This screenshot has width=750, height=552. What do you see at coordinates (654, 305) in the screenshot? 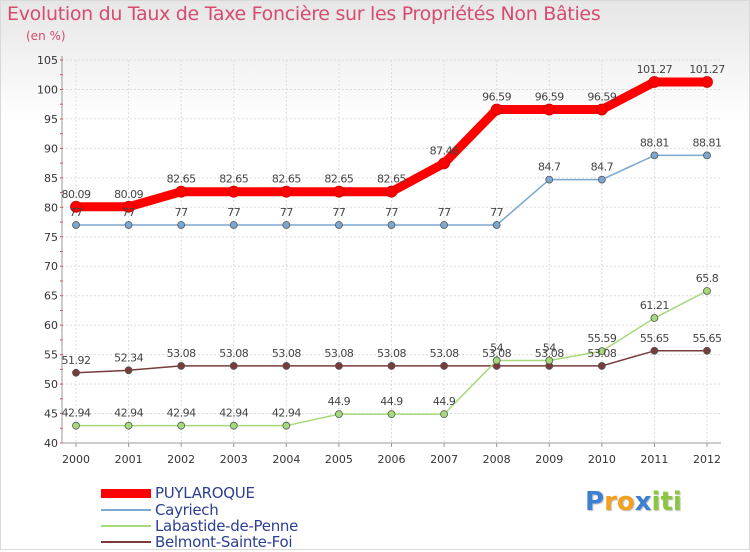
I see `data-label: 61.21` at bounding box center [654, 305].